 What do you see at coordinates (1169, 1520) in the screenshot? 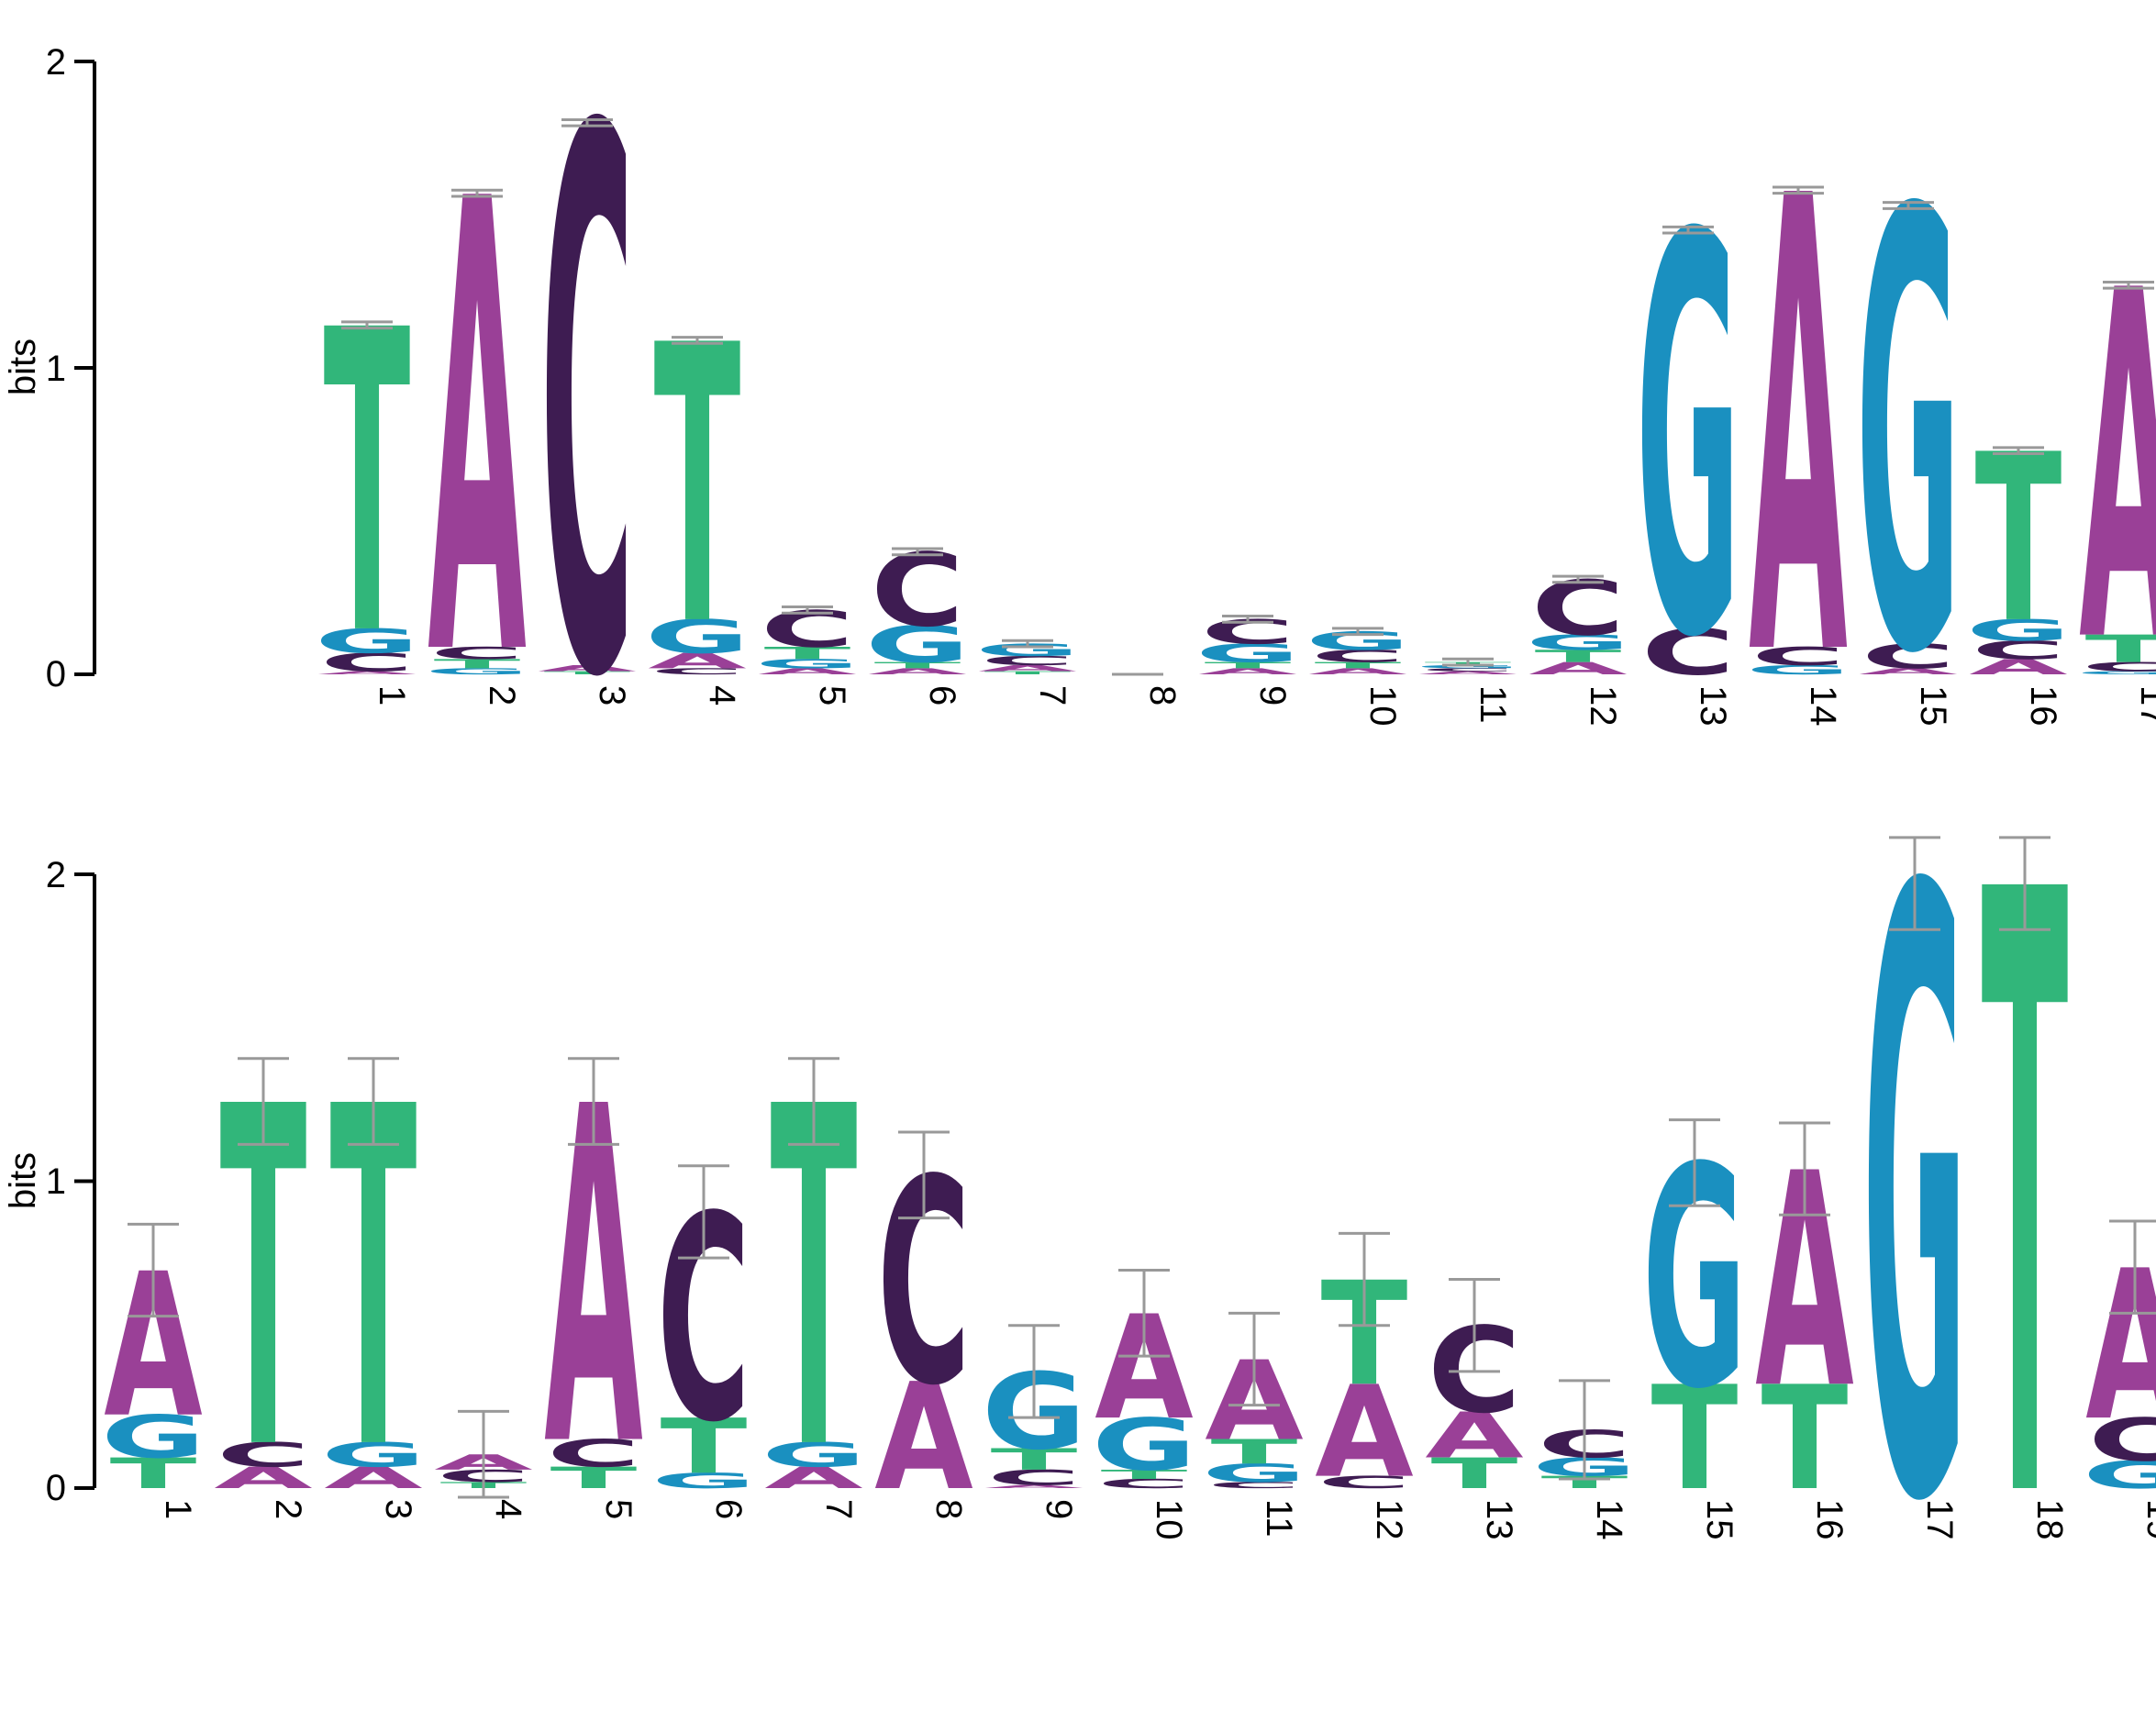
I see `position-label: 10` at bounding box center [1169, 1520].